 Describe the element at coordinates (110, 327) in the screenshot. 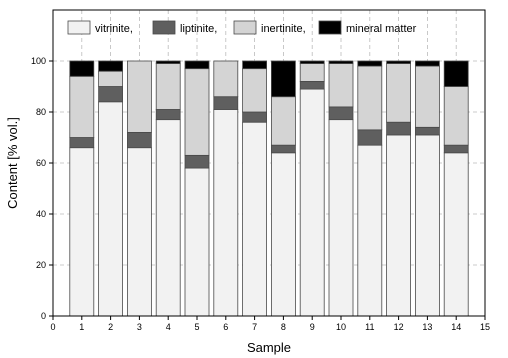

I see `x-tick-label: 2` at that location.